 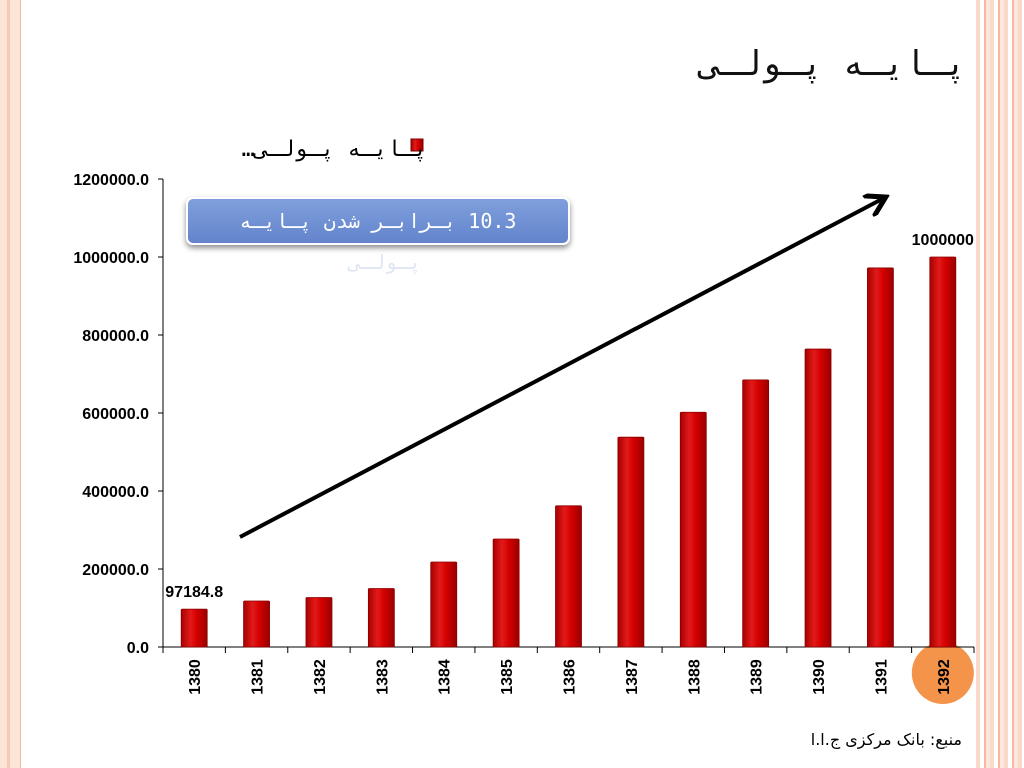 What do you see at coordinates (385, 262) in the screenshot?
I see `callout-overflow-text: پـولـی` at bounding box center [385, 262].